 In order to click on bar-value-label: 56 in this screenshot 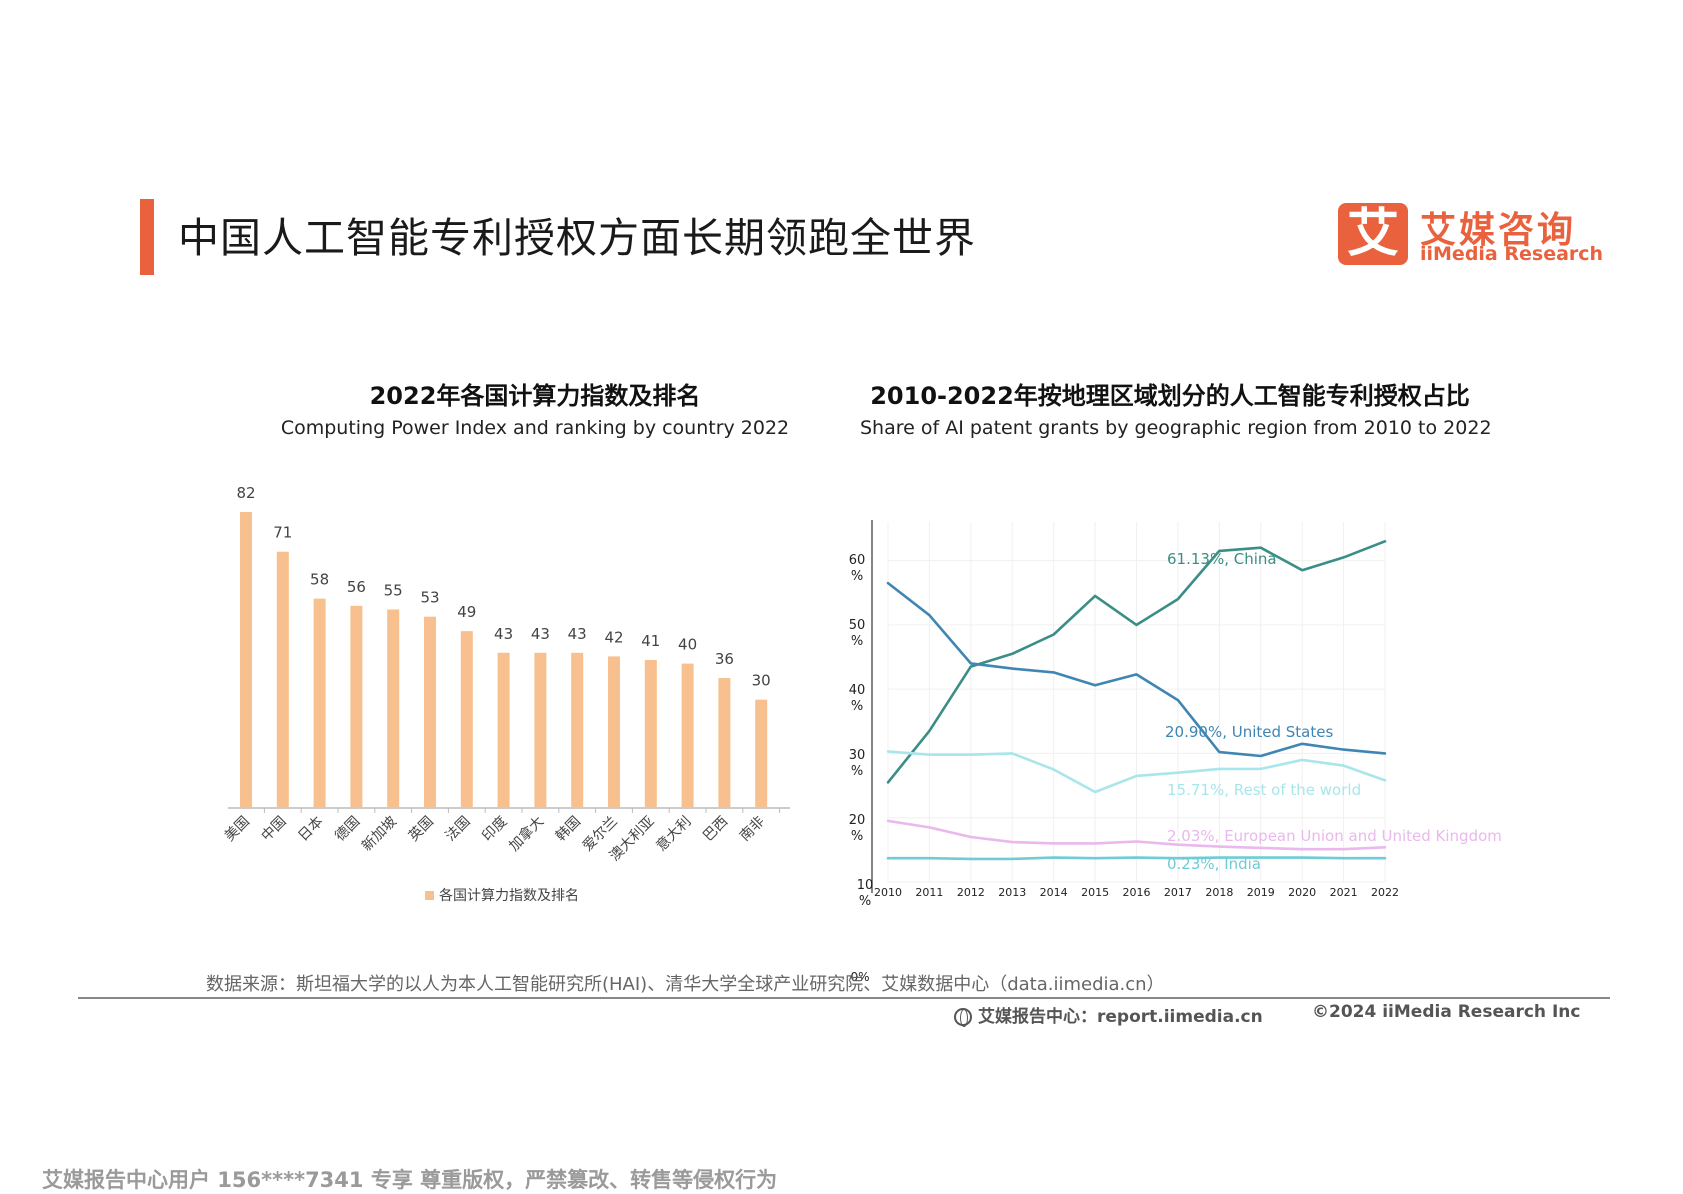, I will do `click(356, 587)`.